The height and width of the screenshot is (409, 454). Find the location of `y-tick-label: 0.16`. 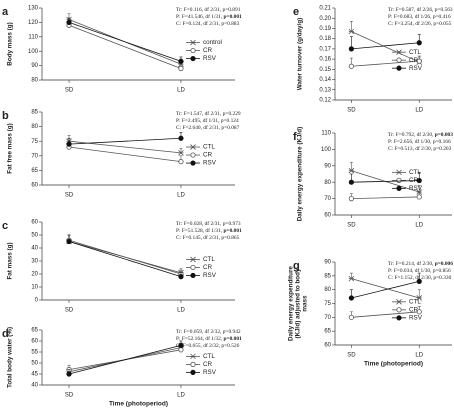

y-tick-label: 0.16 is located at coordinates (325, 60).